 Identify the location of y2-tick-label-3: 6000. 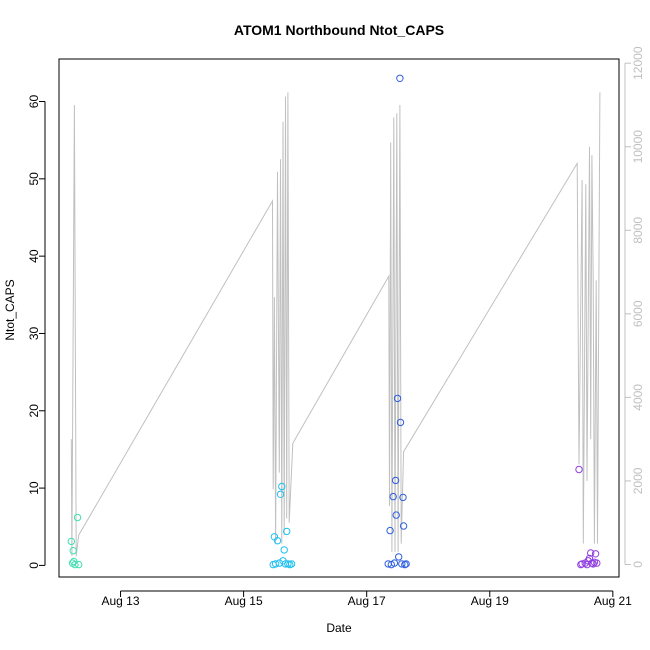
(638, 313).